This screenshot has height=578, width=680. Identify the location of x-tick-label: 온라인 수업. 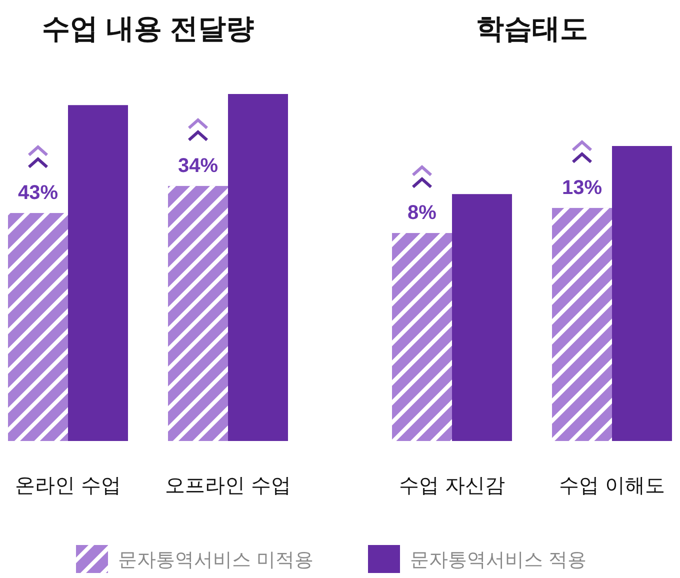
(68, 486).